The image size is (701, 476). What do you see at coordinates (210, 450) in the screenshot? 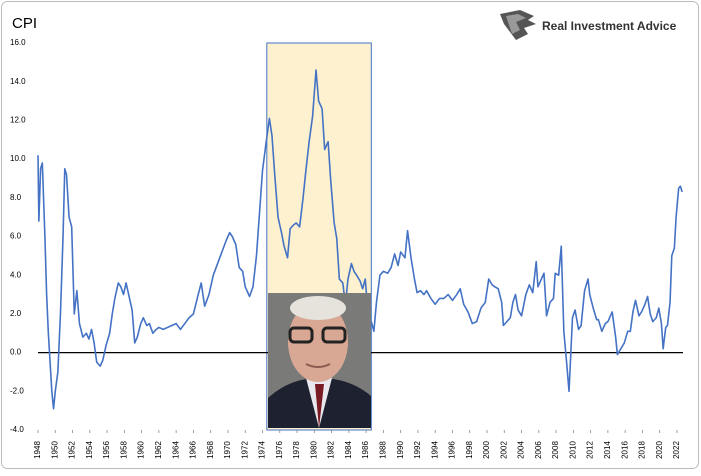
I see `x-tick-label: 1968` at bounding box center [210, 450].